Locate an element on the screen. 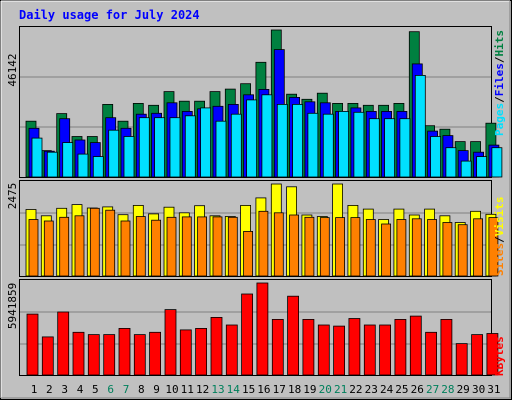  x-tick-day-30: 30 is located at coordinates (478, 389).